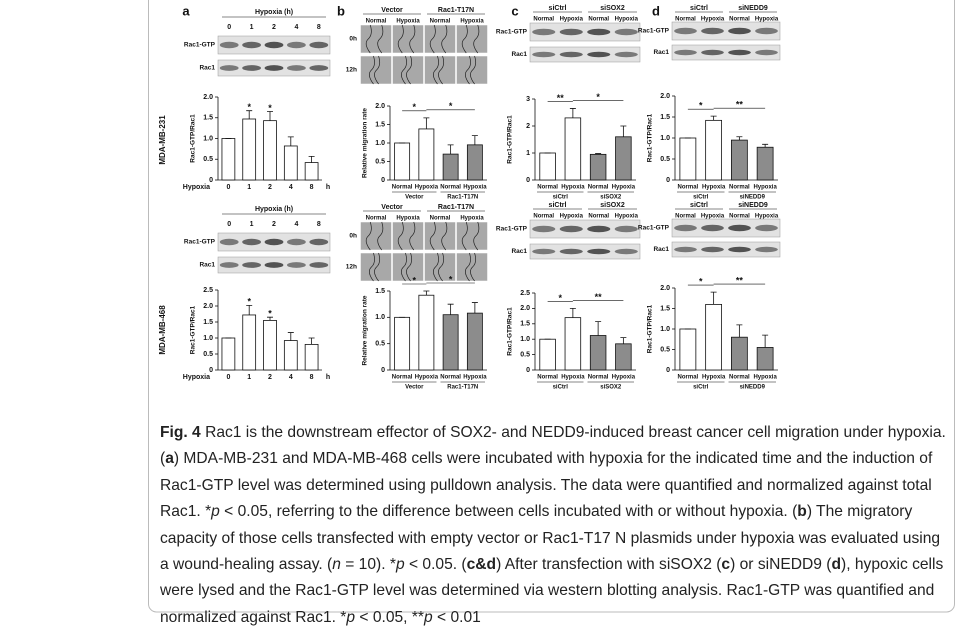 Image resolution: width=956 pixels, height=631 pixels. I want to click on panel-letter: b, so click(341, 10).